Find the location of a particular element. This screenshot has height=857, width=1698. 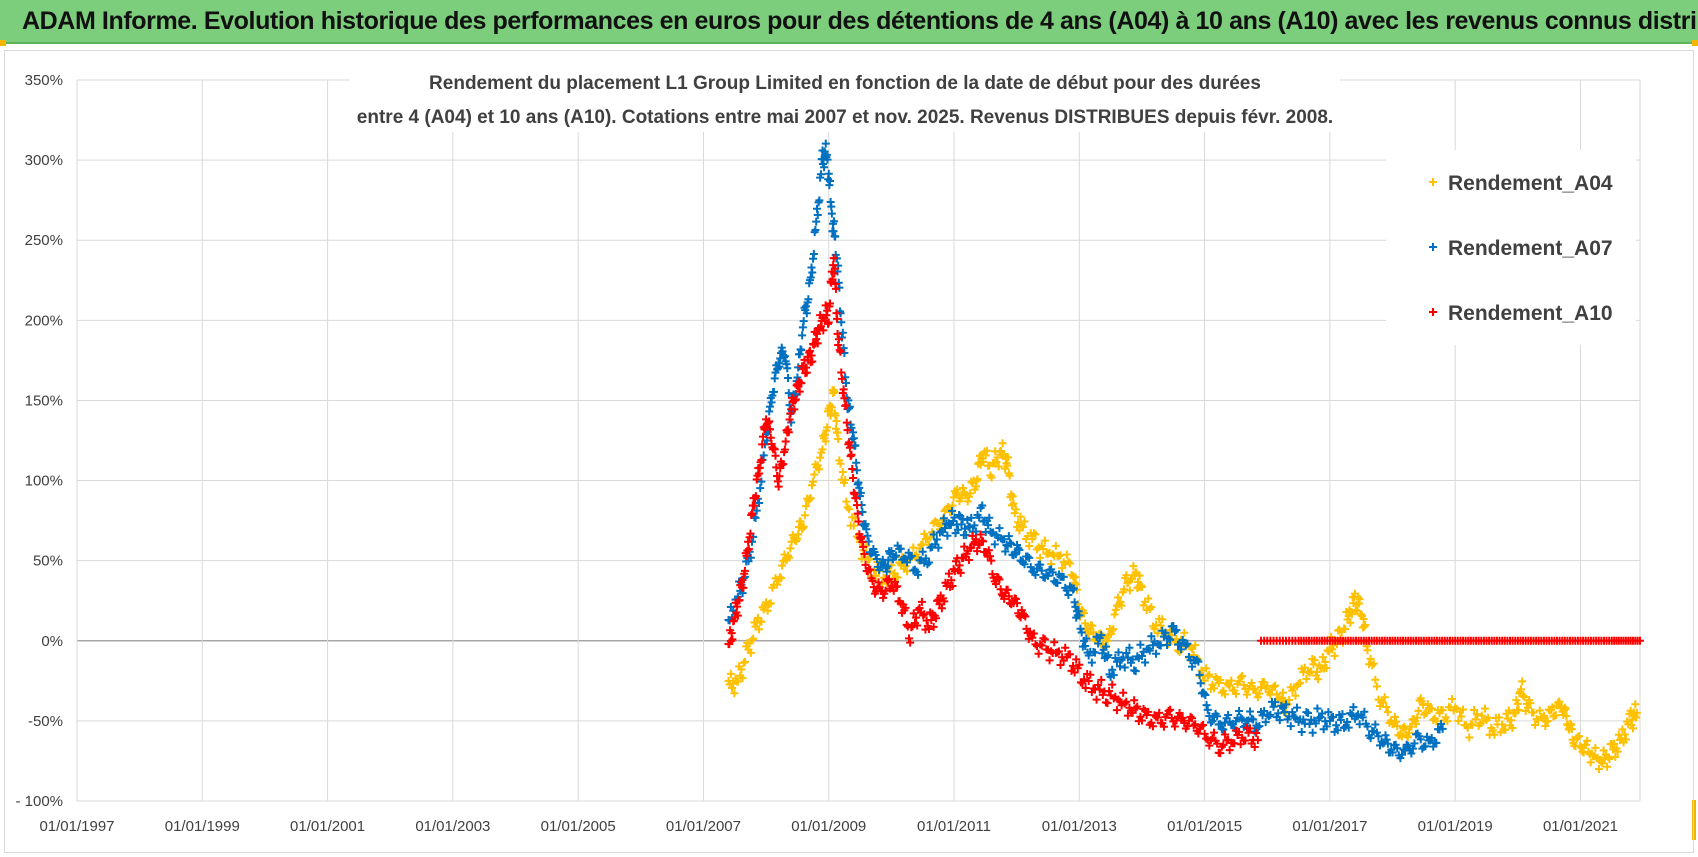

corner-mark-bottom-right is located at coordinates (1694, 820).